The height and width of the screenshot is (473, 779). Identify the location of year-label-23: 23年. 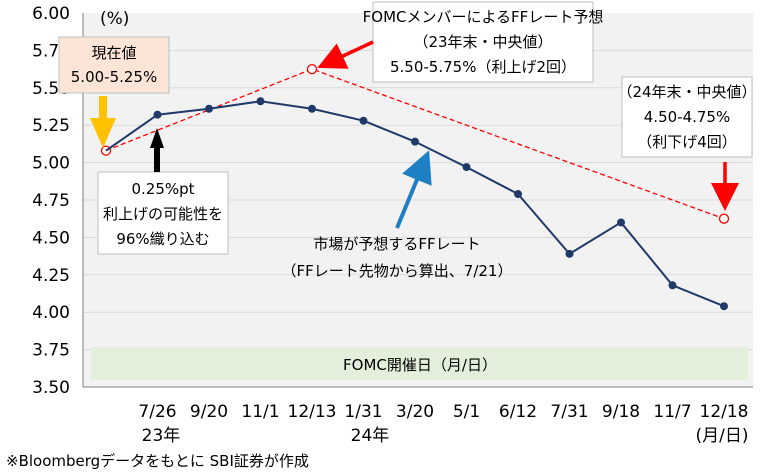
(161, 436).